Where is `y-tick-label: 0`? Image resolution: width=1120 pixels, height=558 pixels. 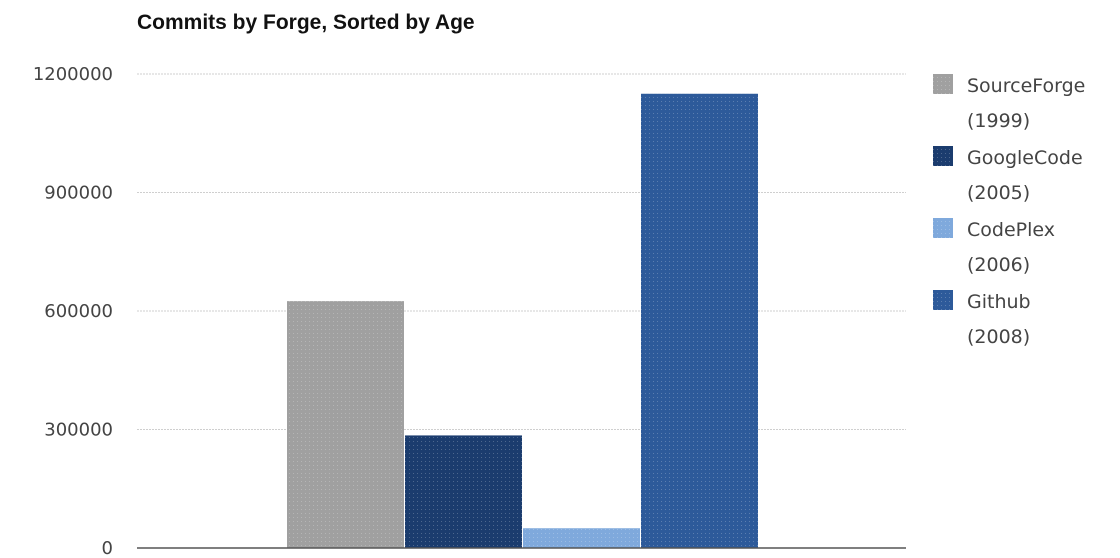 y-tick-label: 0 is located at coordinates (107, 548).